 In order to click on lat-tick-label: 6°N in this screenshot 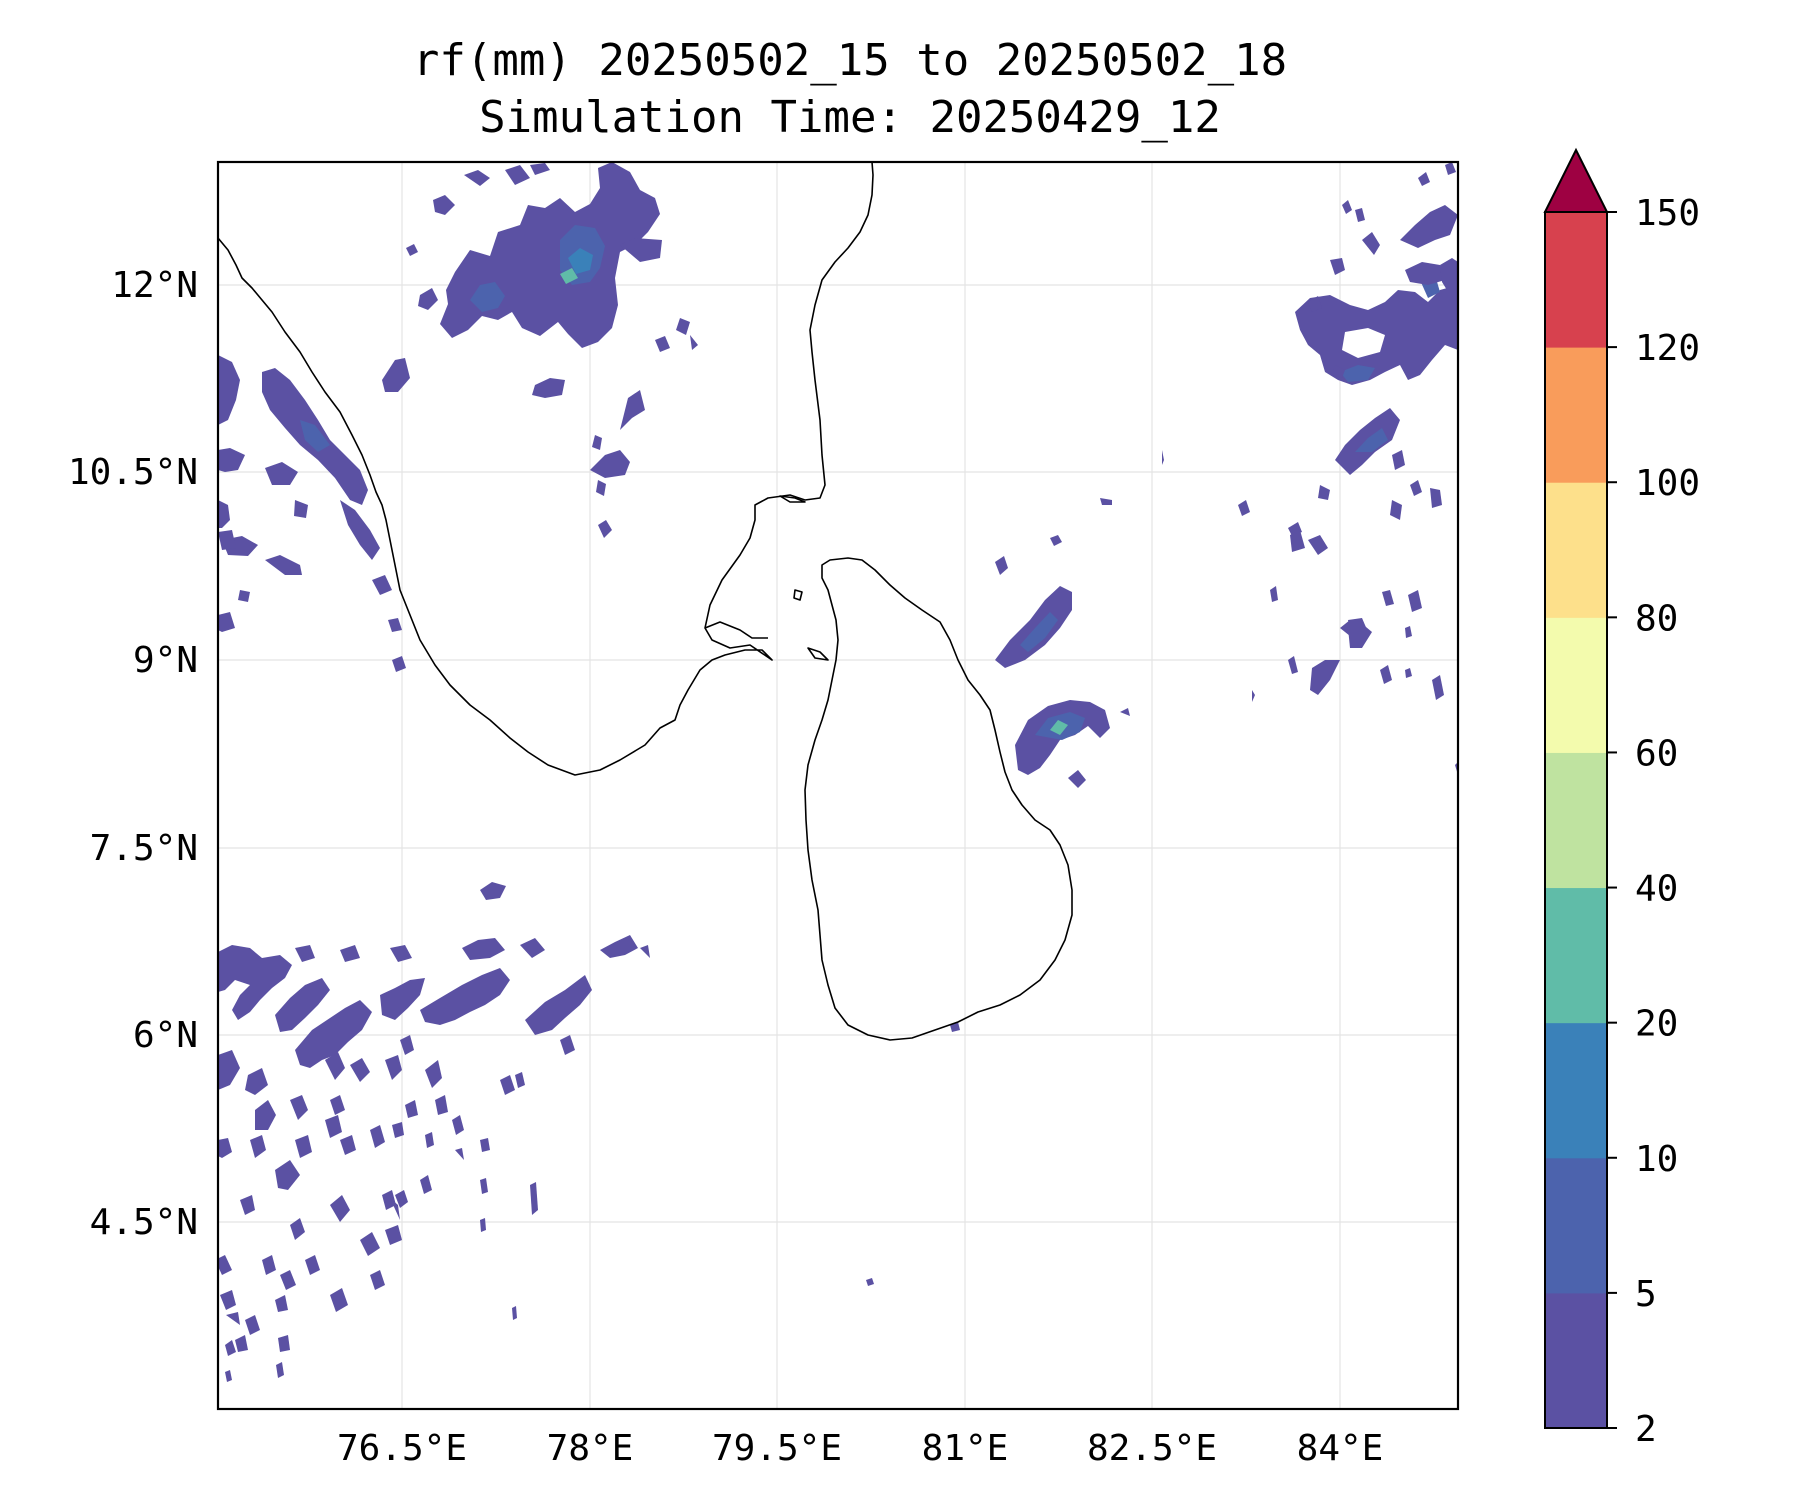, I will do `click(165, 1035)`.